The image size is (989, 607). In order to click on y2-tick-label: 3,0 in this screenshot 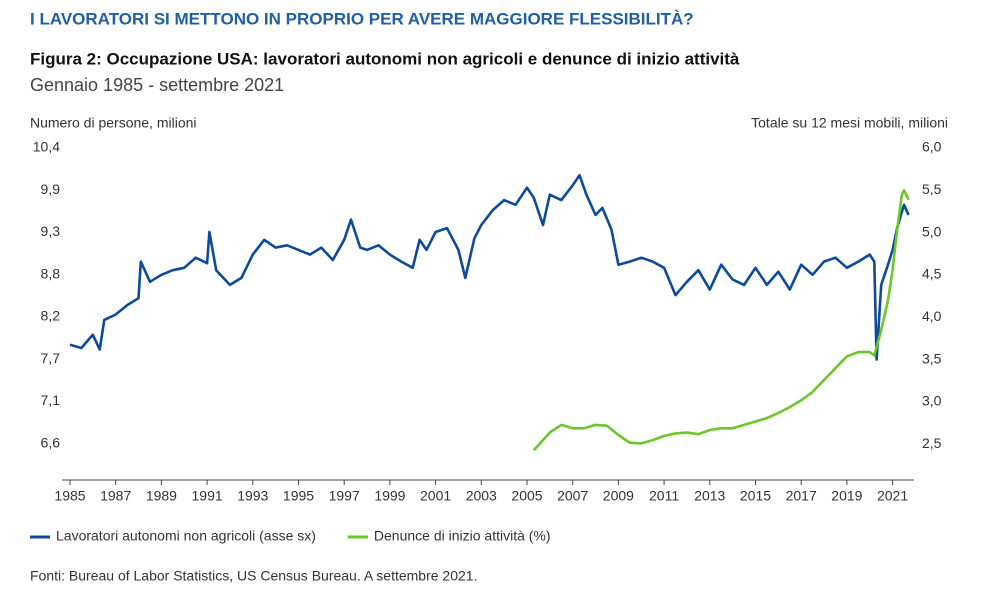, I will do `click(932, 401)`.